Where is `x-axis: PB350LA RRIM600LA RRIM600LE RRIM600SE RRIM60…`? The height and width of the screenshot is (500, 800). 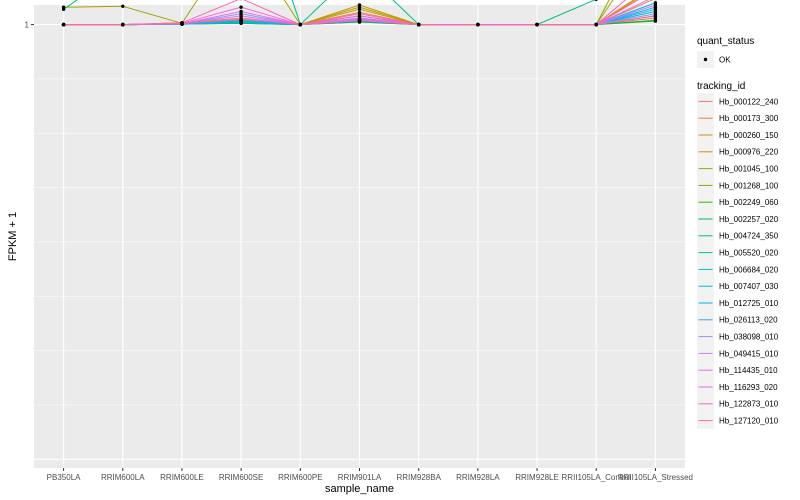 x-axis: PB350LA RRIM600LA RRIM600LE RRIM600SE RRIM60… is located at coordinates (370, 475).